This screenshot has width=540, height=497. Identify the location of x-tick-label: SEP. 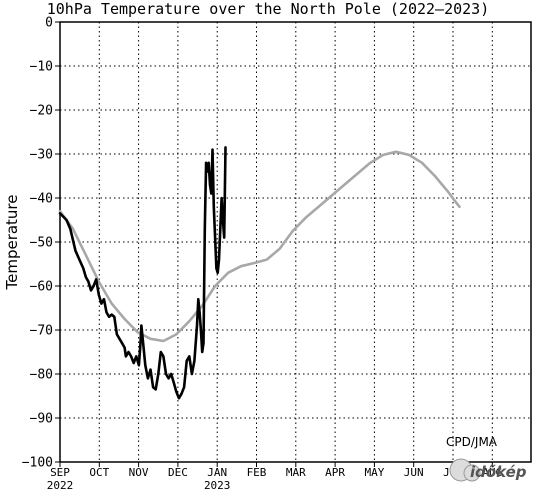
(60, 472).